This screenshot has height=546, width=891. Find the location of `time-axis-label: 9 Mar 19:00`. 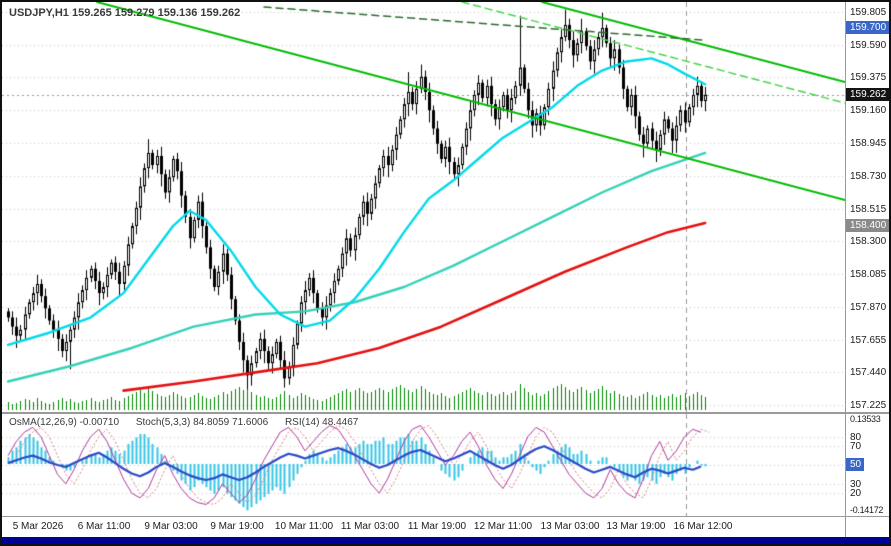

time-axis-label: 9 Mar 19:00 is located at coordinates (237, 526).